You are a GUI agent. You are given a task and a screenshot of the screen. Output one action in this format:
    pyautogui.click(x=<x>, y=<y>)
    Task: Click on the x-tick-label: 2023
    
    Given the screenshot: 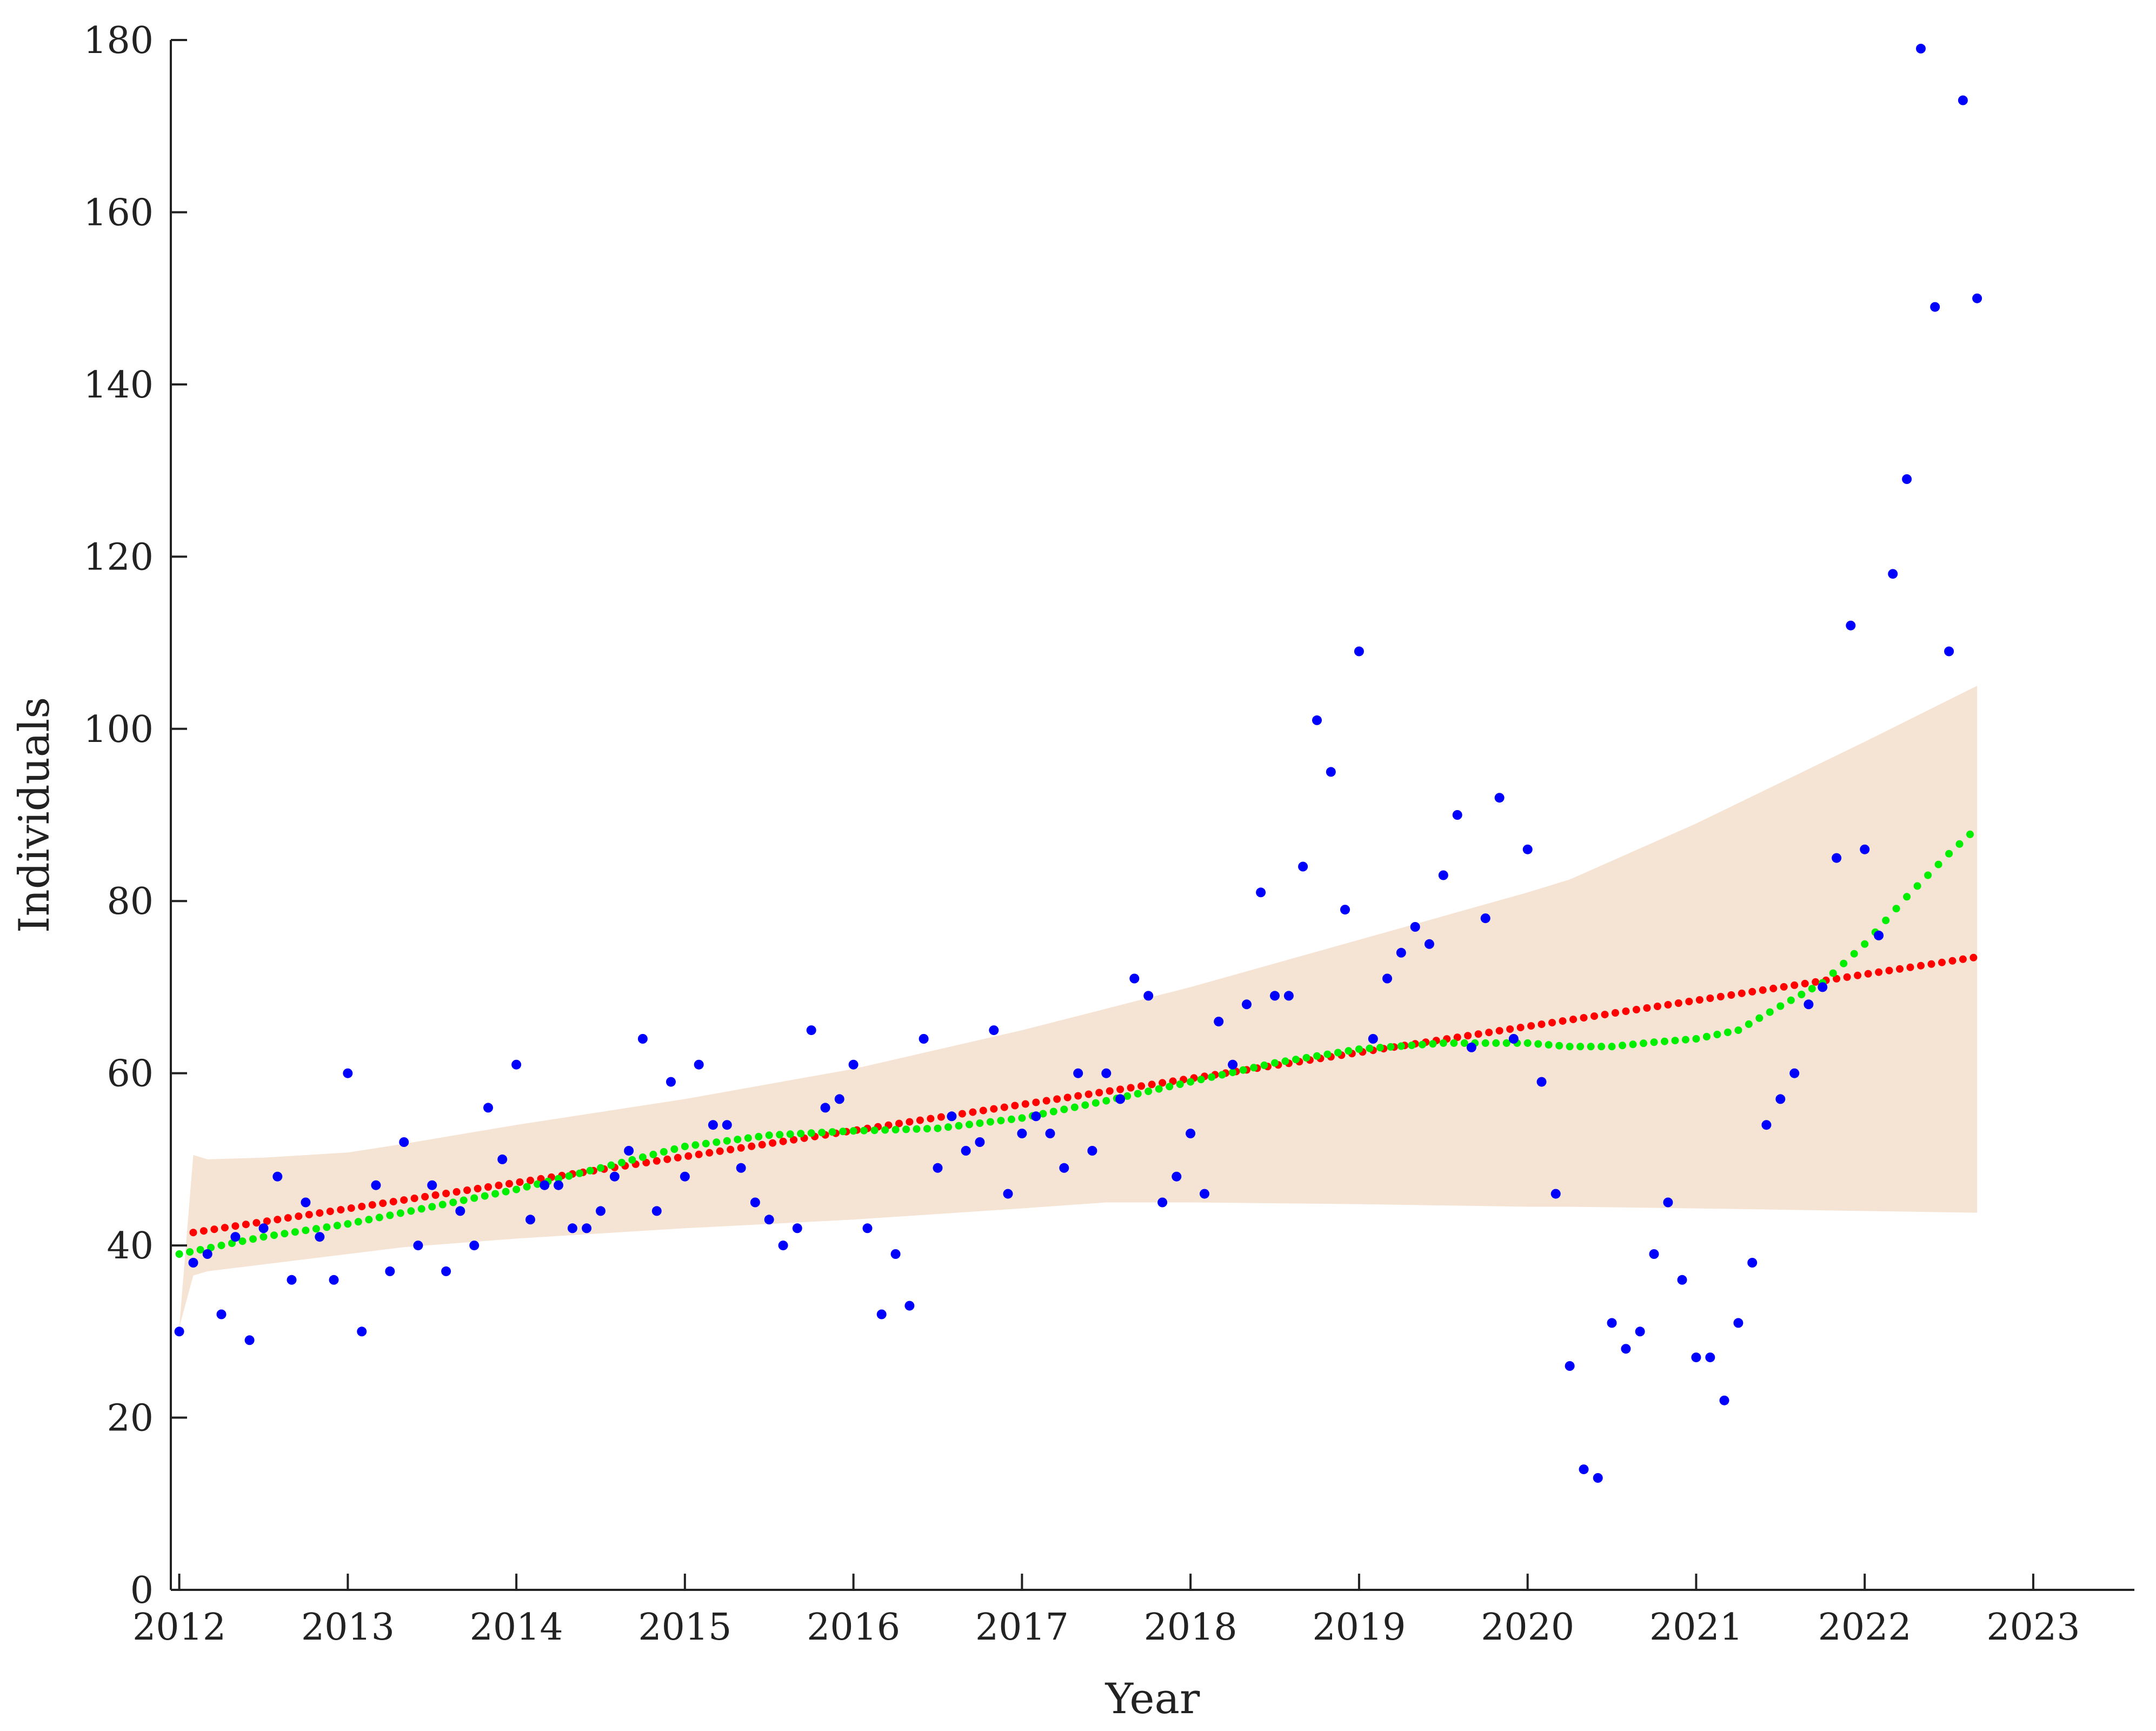 What is the action you would take?
    pyautogui.click(x=2033, y=1628)
    